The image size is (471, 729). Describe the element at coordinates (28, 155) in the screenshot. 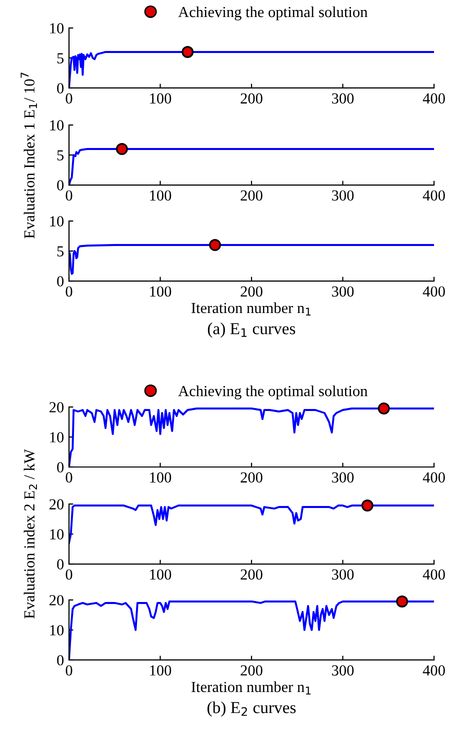

I see `y-axis-title: Evaluation Index 1 E$_{1}$/ 10$^{7}$` at that location.